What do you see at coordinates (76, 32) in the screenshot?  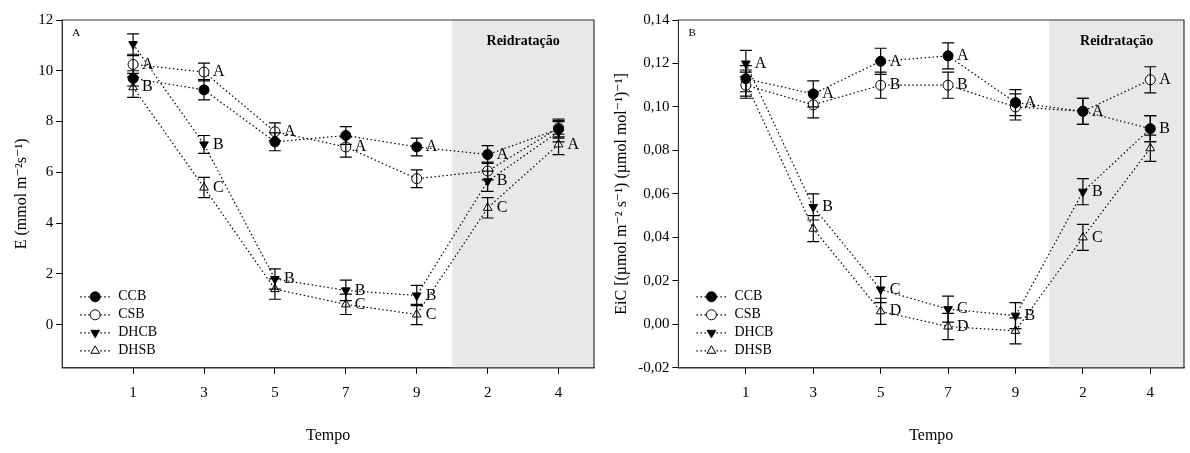 I see `annotation: A` at bounding box center [76, 32].